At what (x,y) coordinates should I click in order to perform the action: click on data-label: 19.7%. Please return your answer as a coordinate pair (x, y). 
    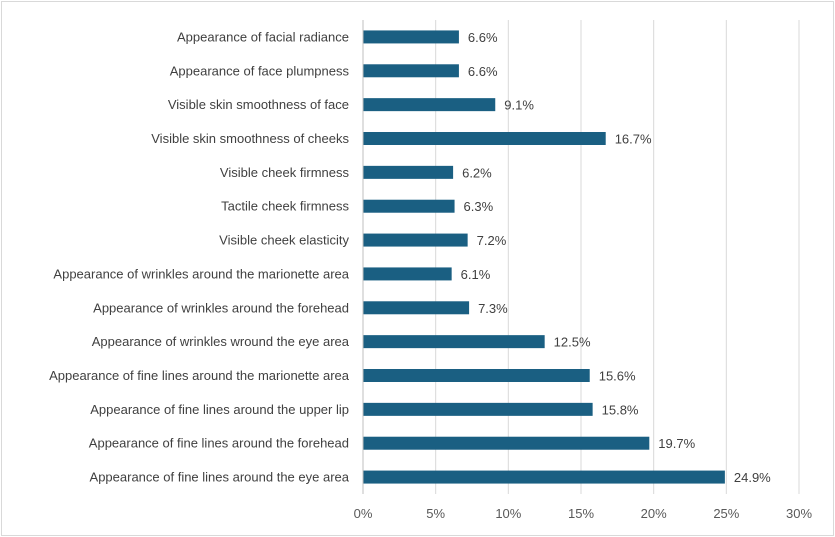
    Looking at the image, I should click on (676, 443).